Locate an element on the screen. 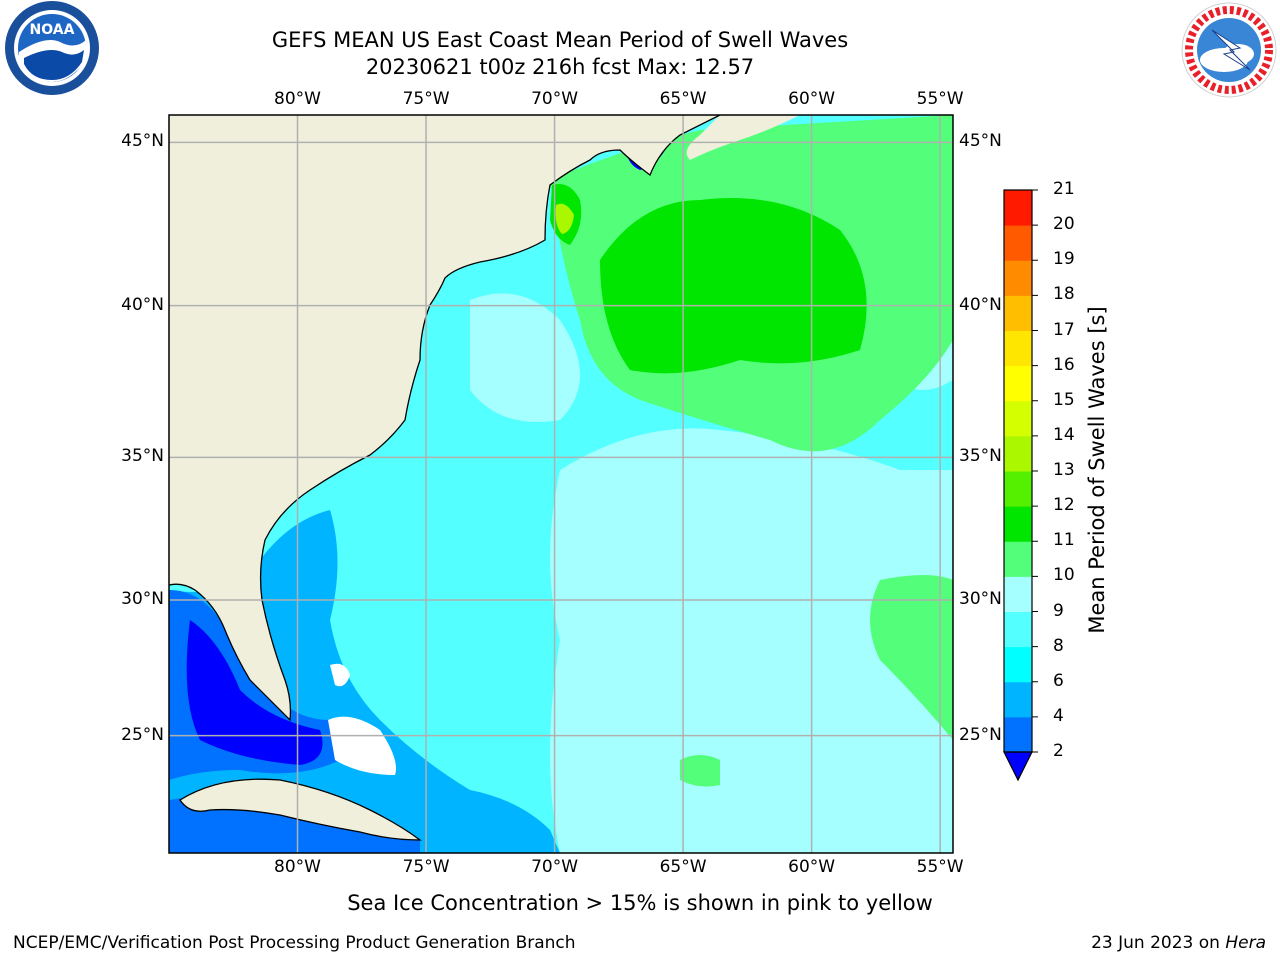  coastline-cuba is located at coordinates (300, 809).